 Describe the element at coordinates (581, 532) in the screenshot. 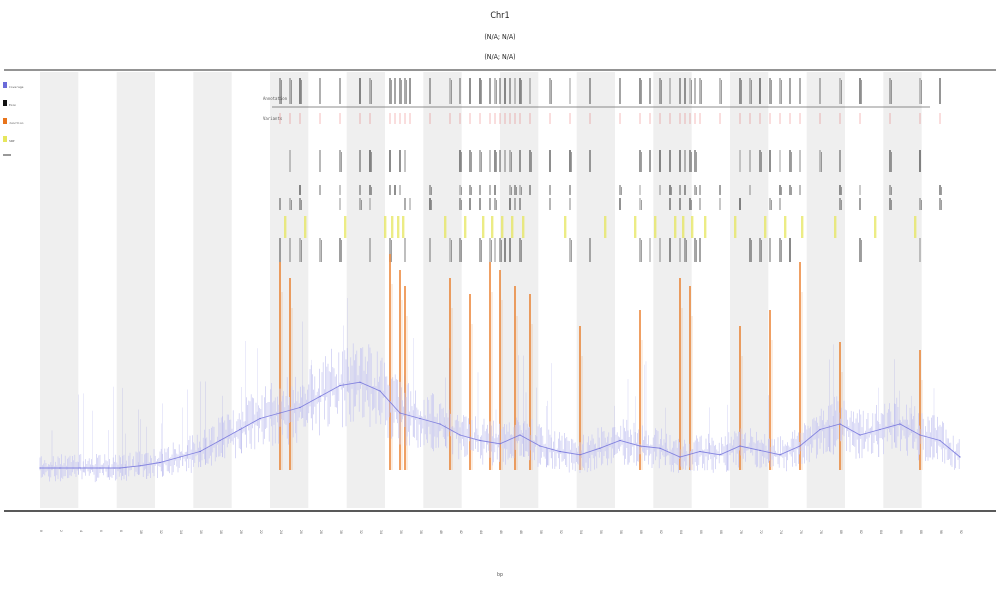

I see `x-tick-label: 54` at that location.